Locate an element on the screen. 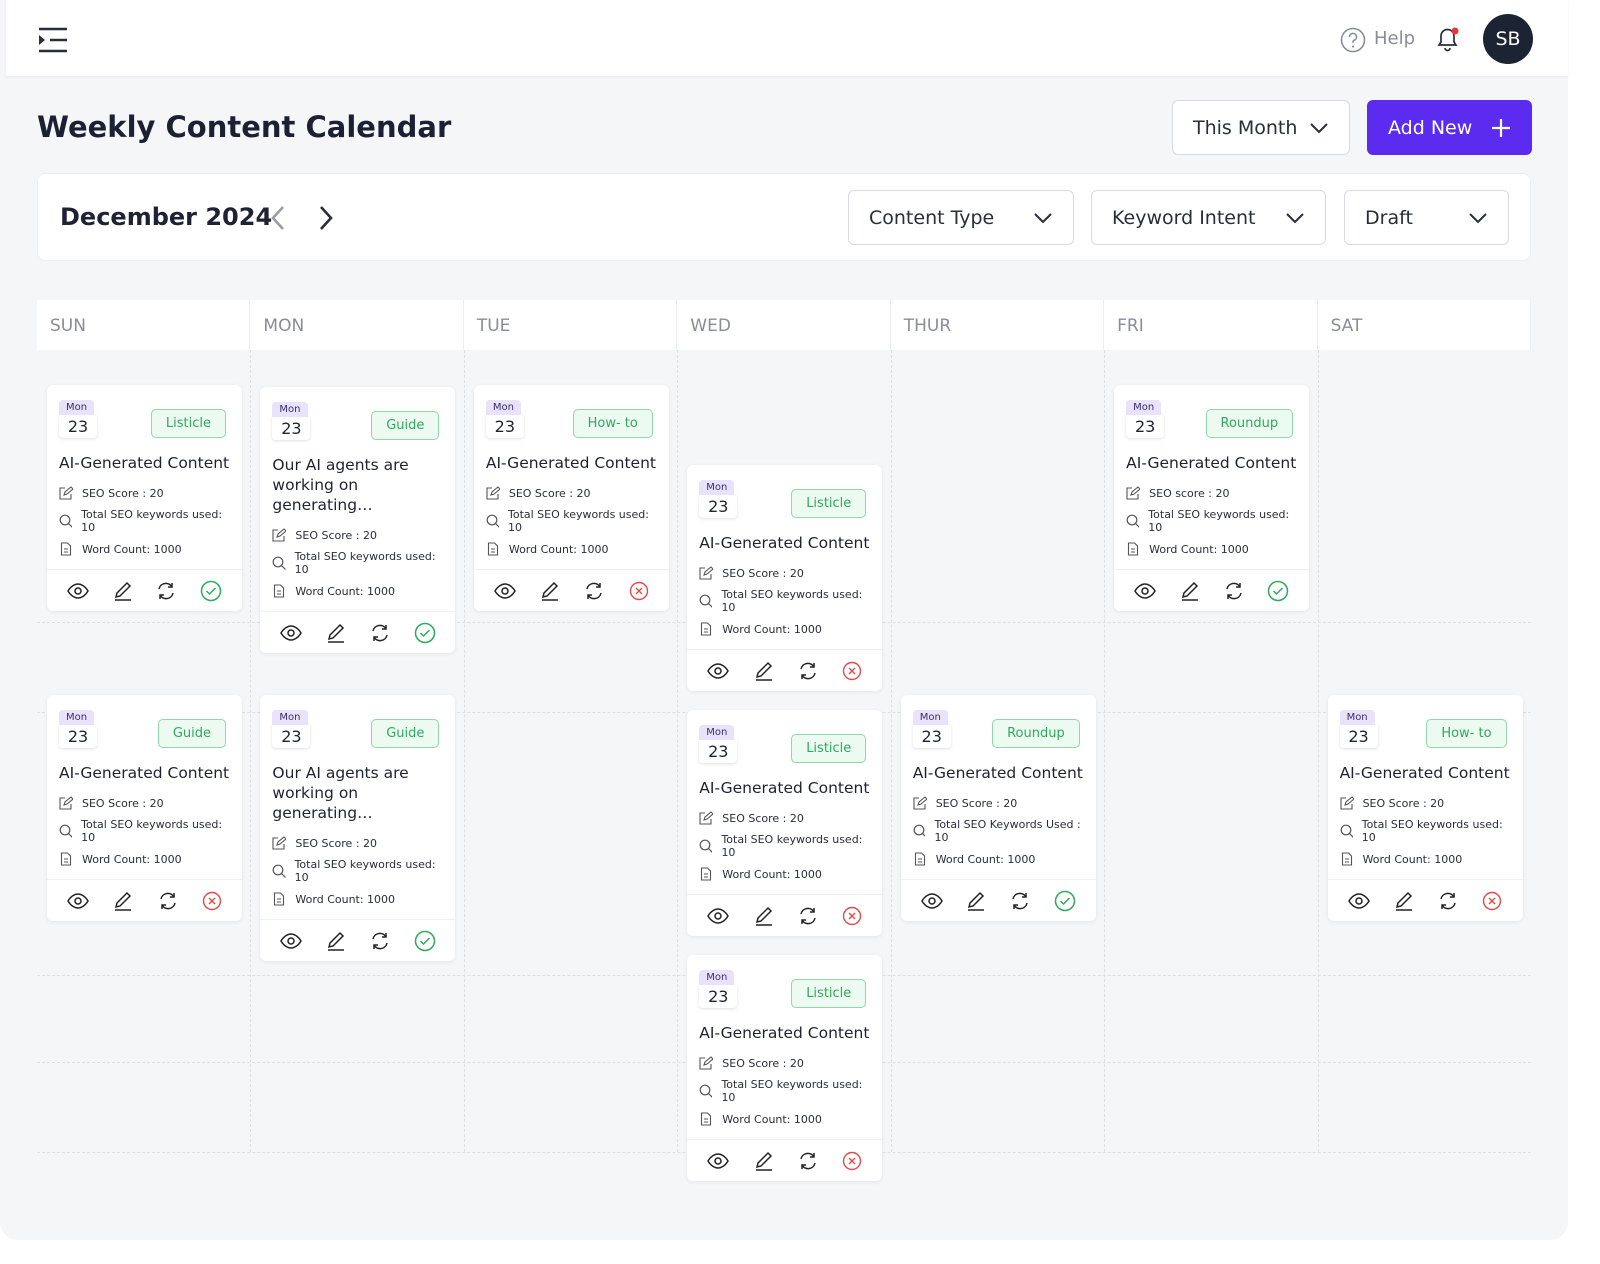 Image resolution: width=1600 pixels, height=1264 pixels. menu-icon is located at coordinates (53, 40).